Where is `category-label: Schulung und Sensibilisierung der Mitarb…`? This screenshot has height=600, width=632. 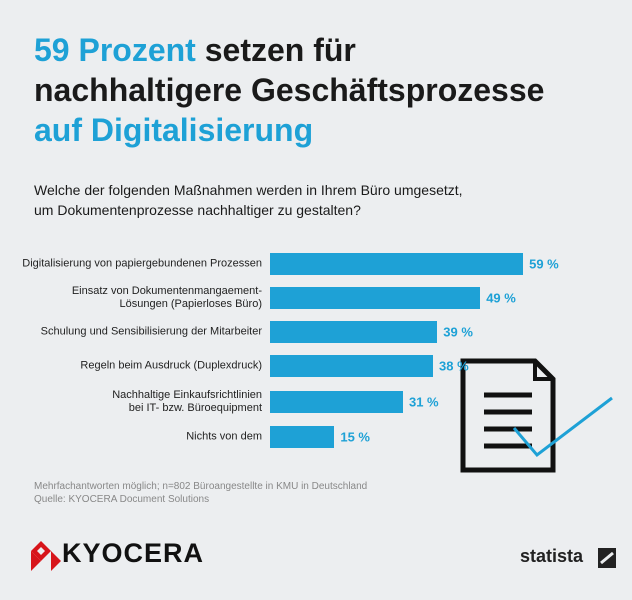 category-label: Schulung und Sensibilisierung der Mitarb… is located at coordinates (151, 331).